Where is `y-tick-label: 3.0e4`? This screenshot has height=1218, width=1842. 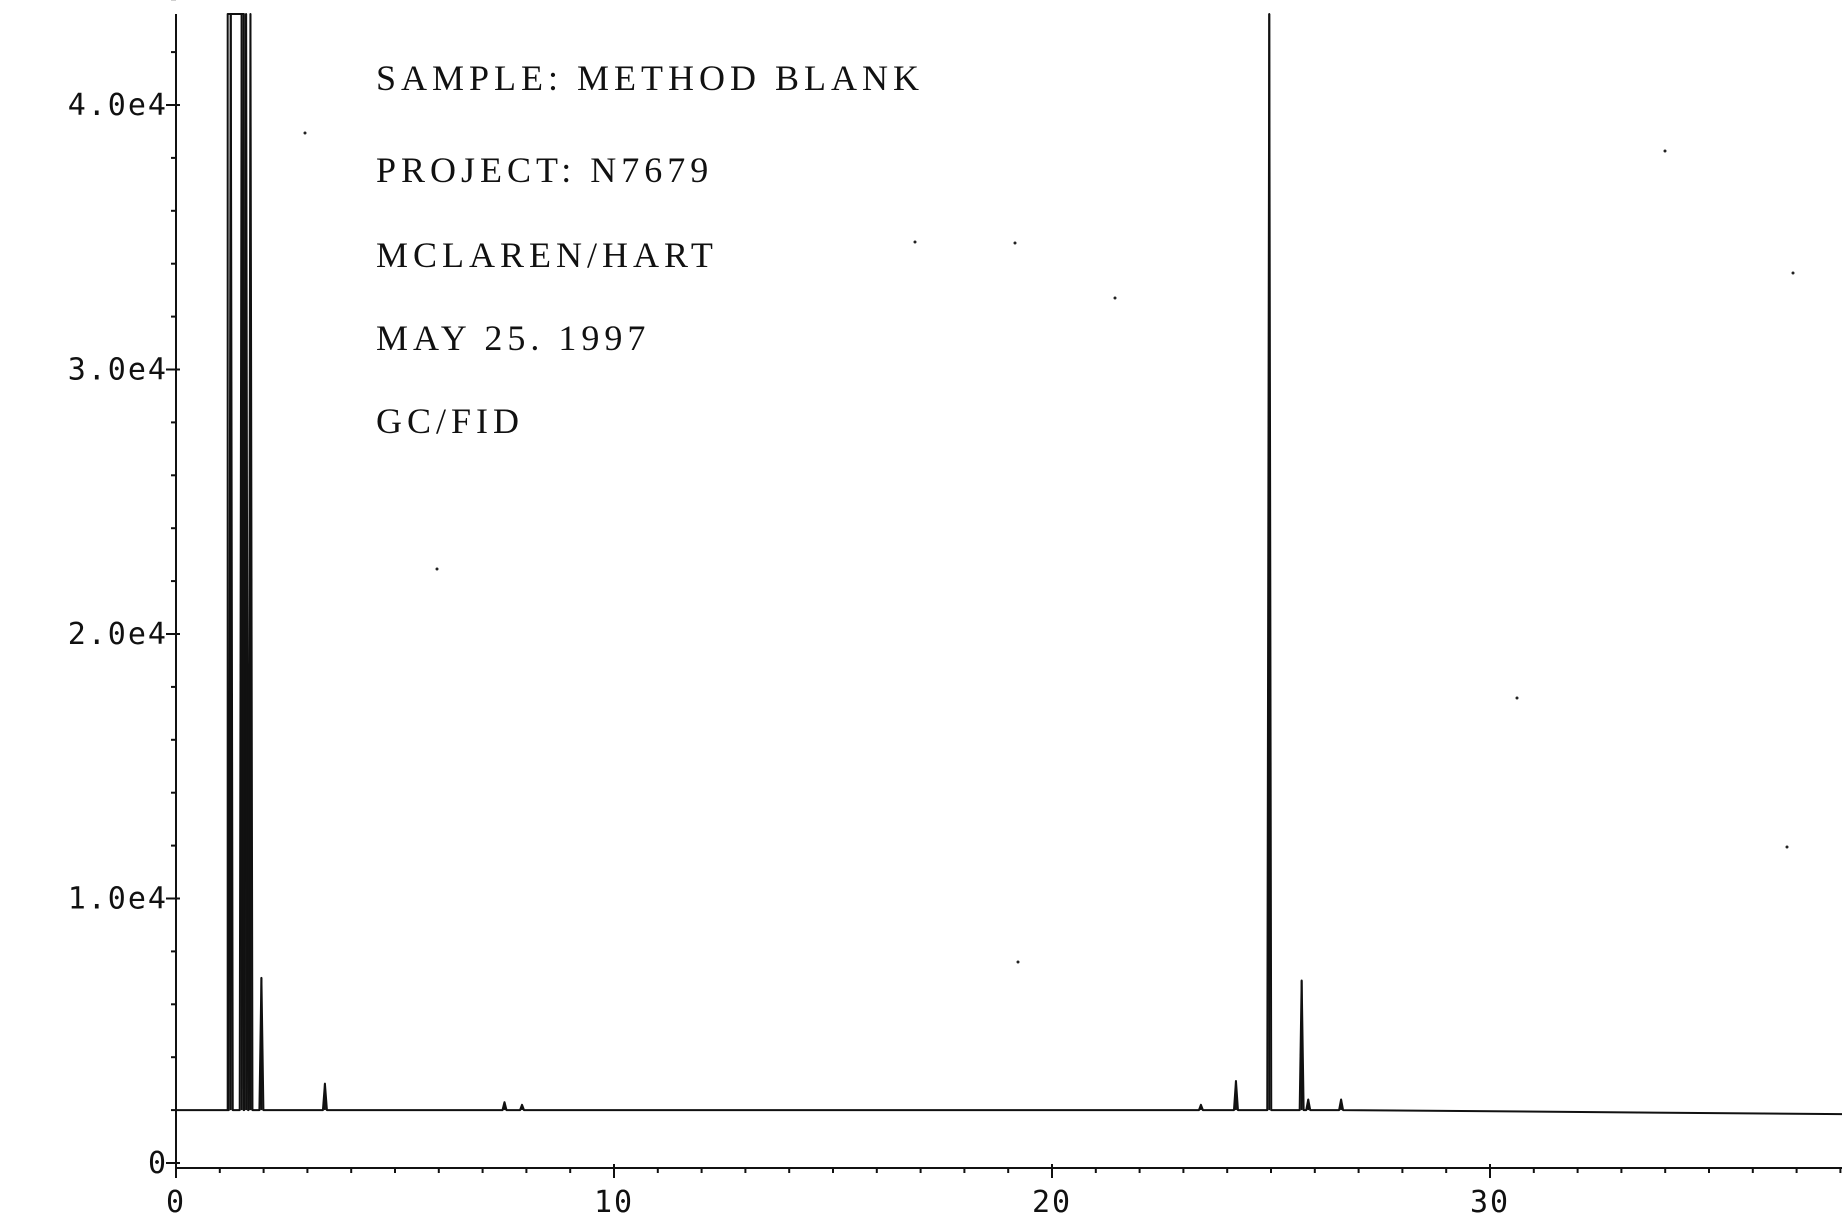 y-tick-label: 3.0e4 is located at coordinates (118, 370).